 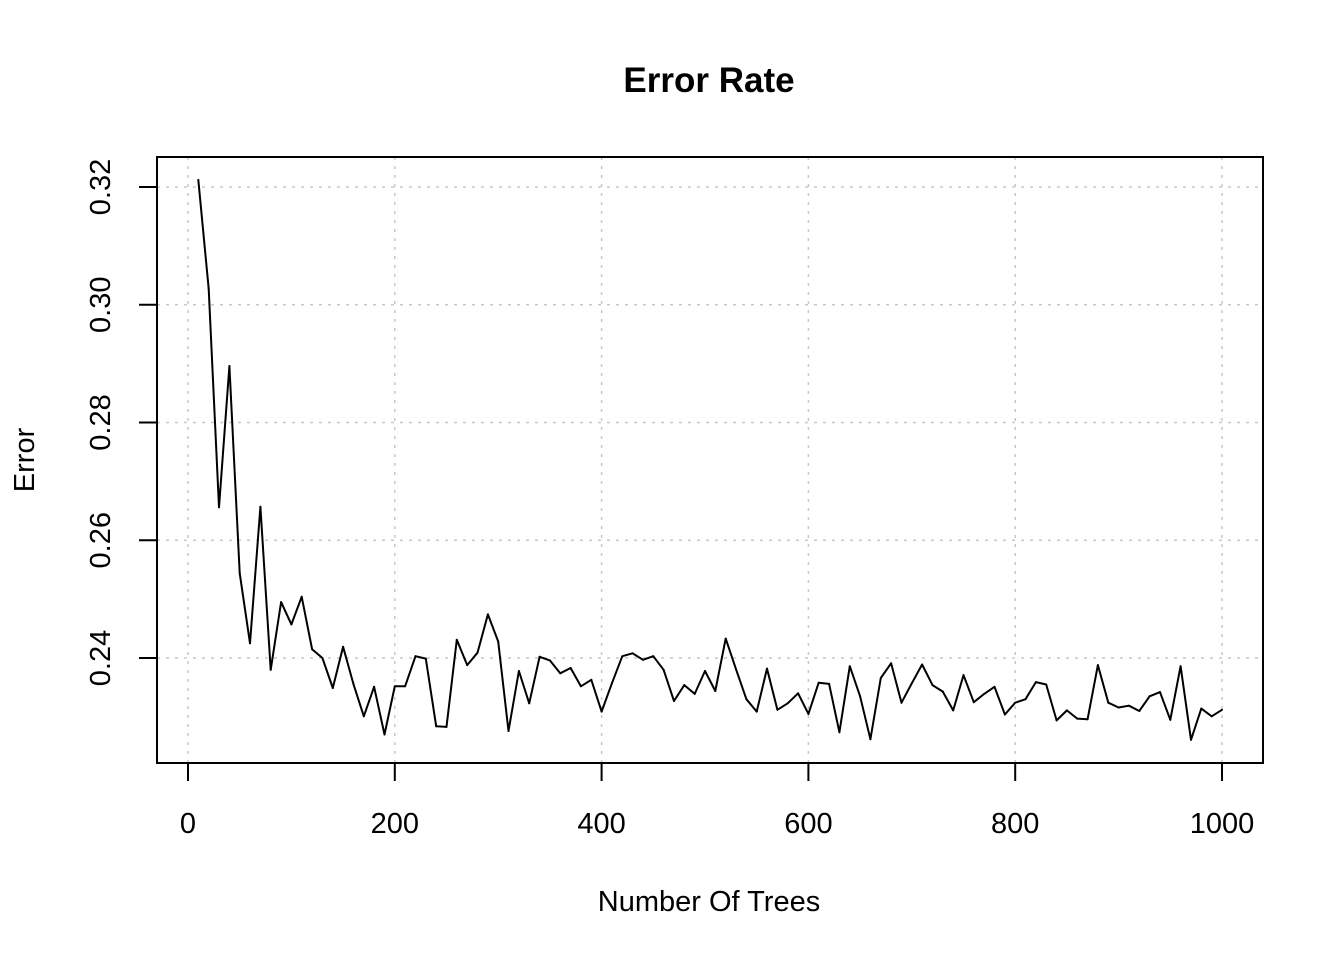 What do you see at coordinates (101, 305) in the screenshot?
I see `y-tick-label: 0.30` at bounding box center [101, 305].